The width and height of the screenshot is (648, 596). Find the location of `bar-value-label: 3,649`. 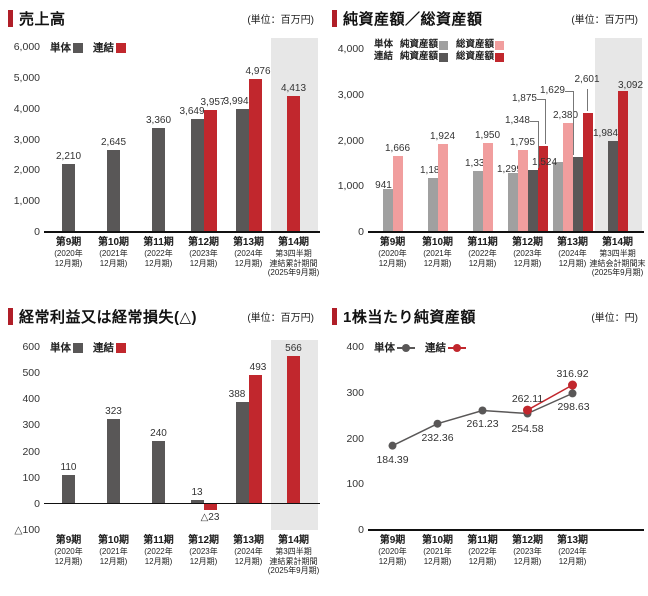

bar-value-label: 3,649 is located at coordinates (192, 112).